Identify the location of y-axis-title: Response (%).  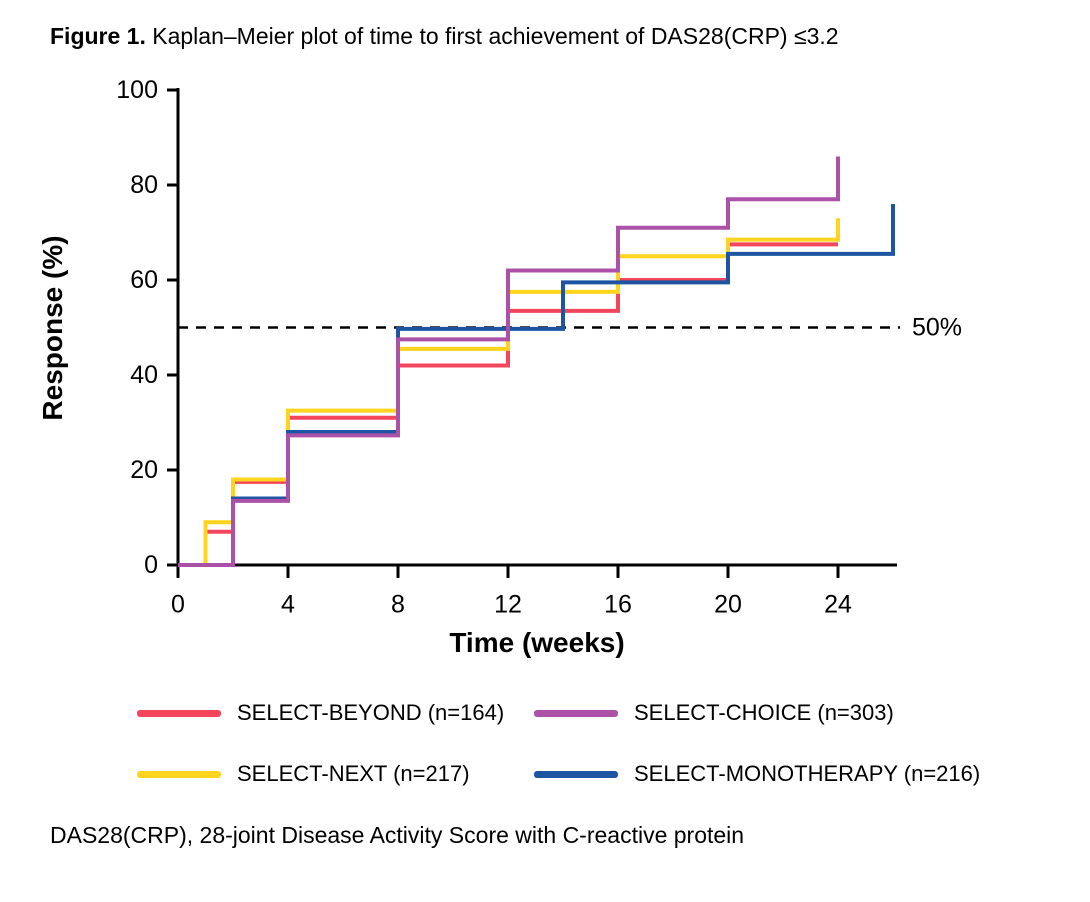
(52, 327).